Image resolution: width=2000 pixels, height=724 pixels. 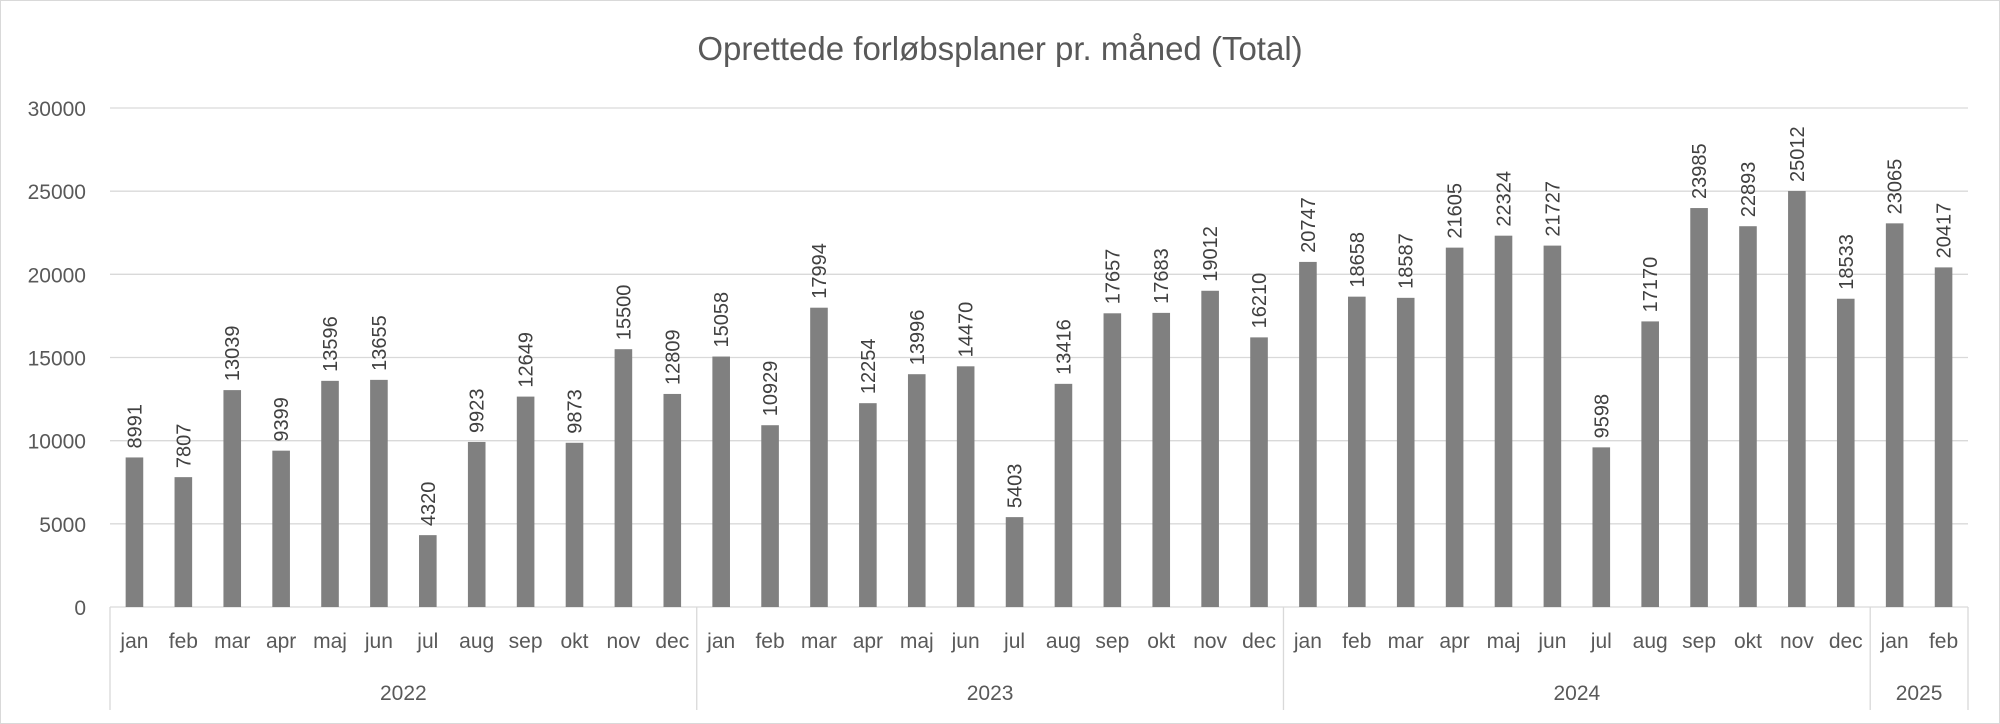 I want to click on month-tick-label: jan, so click(x=1894, y=641).